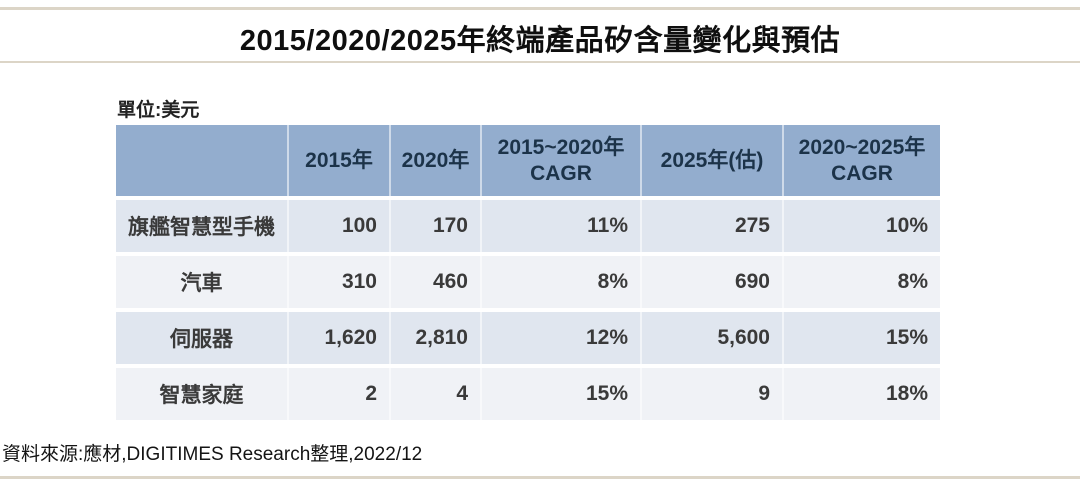 The height and width of the screenshot is (488, 1080). Describe the element at coordinates (861, 338) in the screenshot. I see `cell-cagr-2020-2025: 15%` at that location.